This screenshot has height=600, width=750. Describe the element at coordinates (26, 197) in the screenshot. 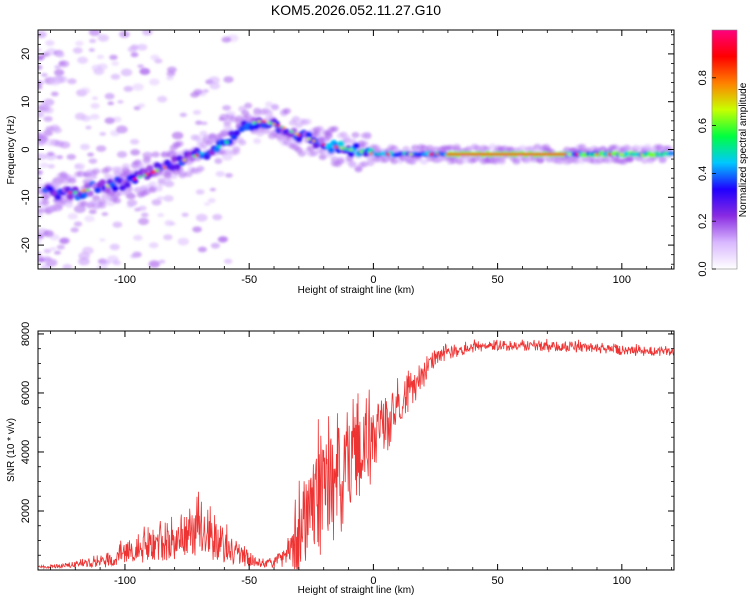

I see `y-tick-label: -10` at that location.